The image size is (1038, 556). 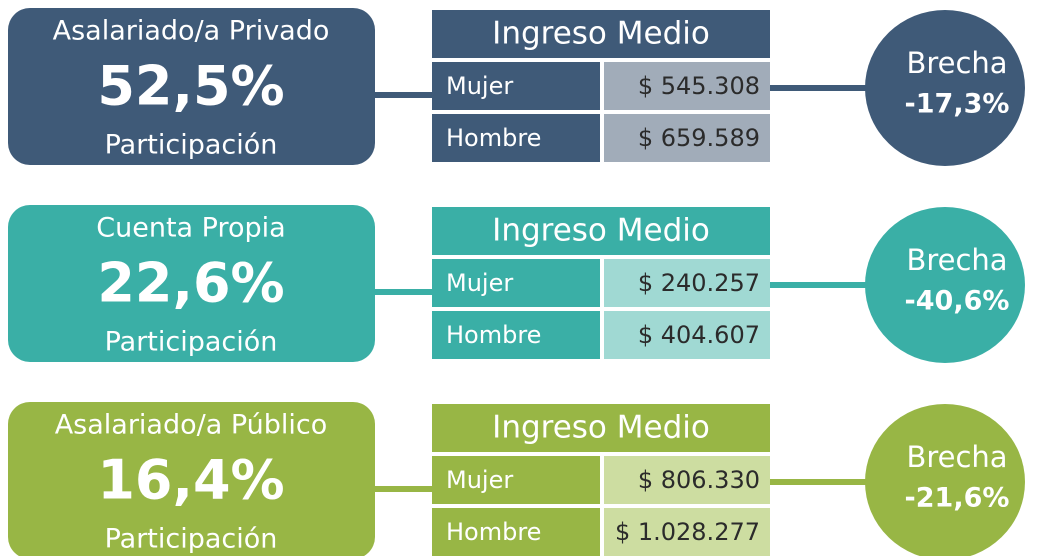 What do you see at coordinates (191, 31) in the screenshot?
I see `category: Asalariado/a Privado` at bounding box center [191, 31].